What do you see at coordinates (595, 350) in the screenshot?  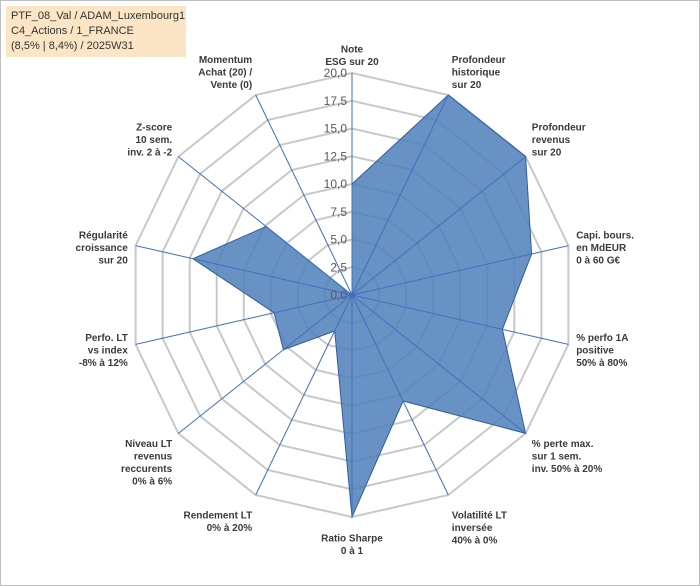 I see `axis-label-line: positive` at bounding box center [595, 350].